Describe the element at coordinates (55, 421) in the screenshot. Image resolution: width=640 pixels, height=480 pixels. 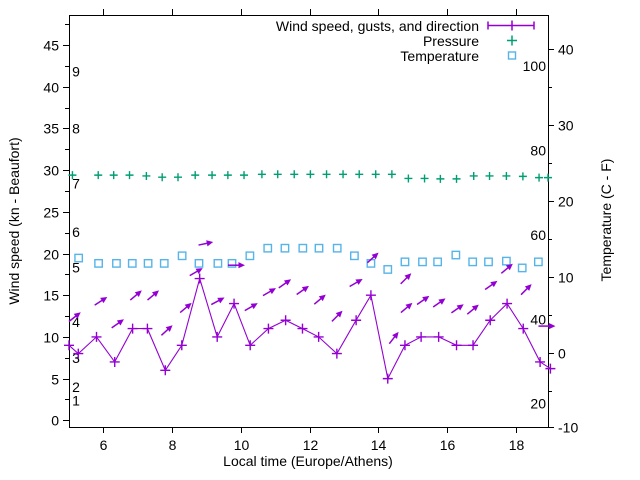
I see `y-left-tick-label: 0` at that location.